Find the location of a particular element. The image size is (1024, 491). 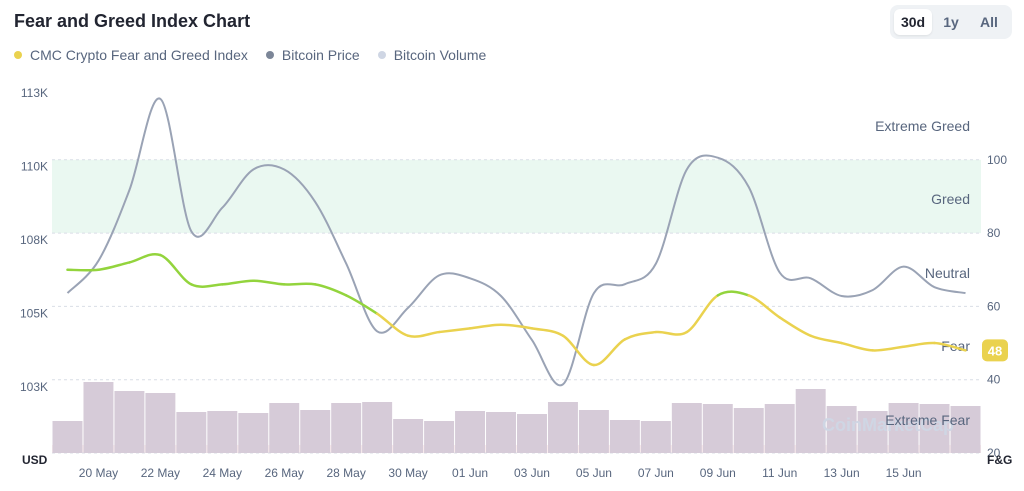

range-tabs: 30d 1y All is located at coordinates (951, 22).